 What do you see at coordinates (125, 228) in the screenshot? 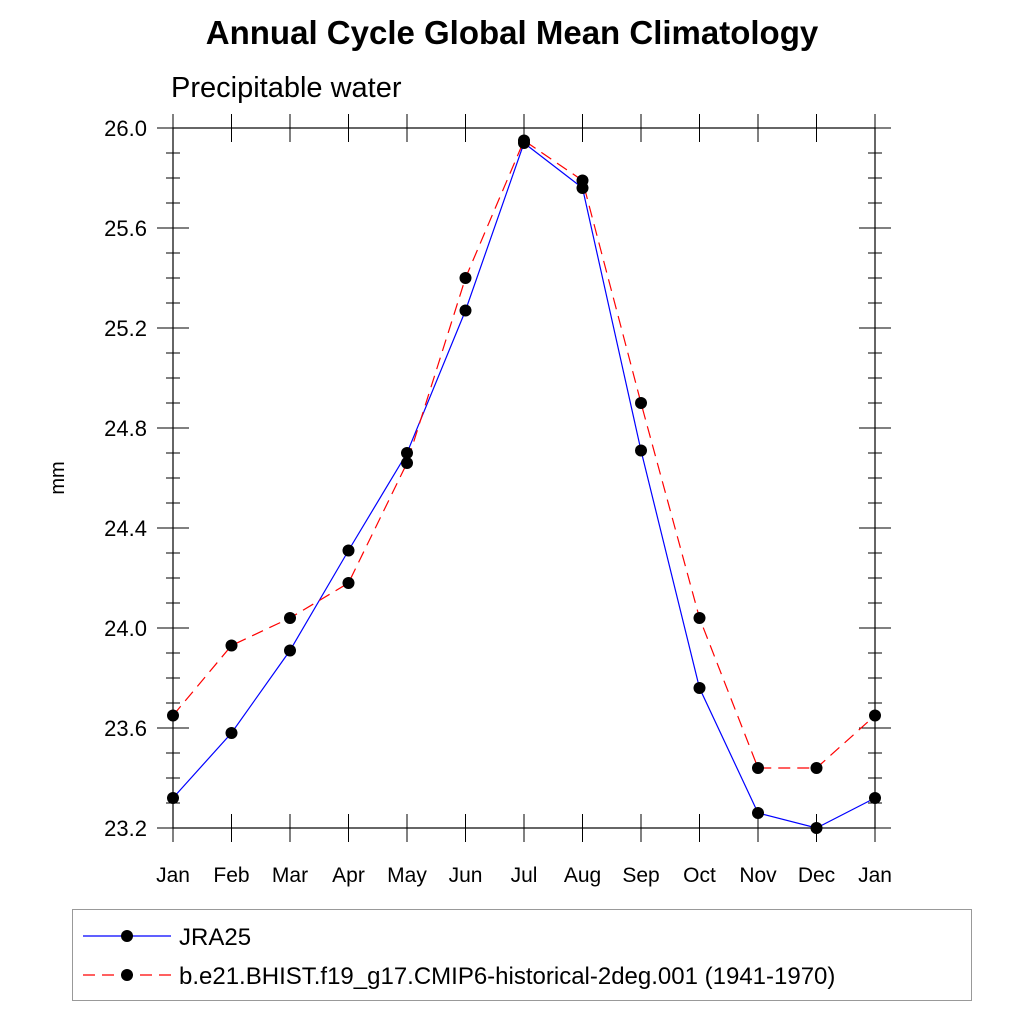
I see `y-tick-label: 25.6` at bounding box center [125, 228].